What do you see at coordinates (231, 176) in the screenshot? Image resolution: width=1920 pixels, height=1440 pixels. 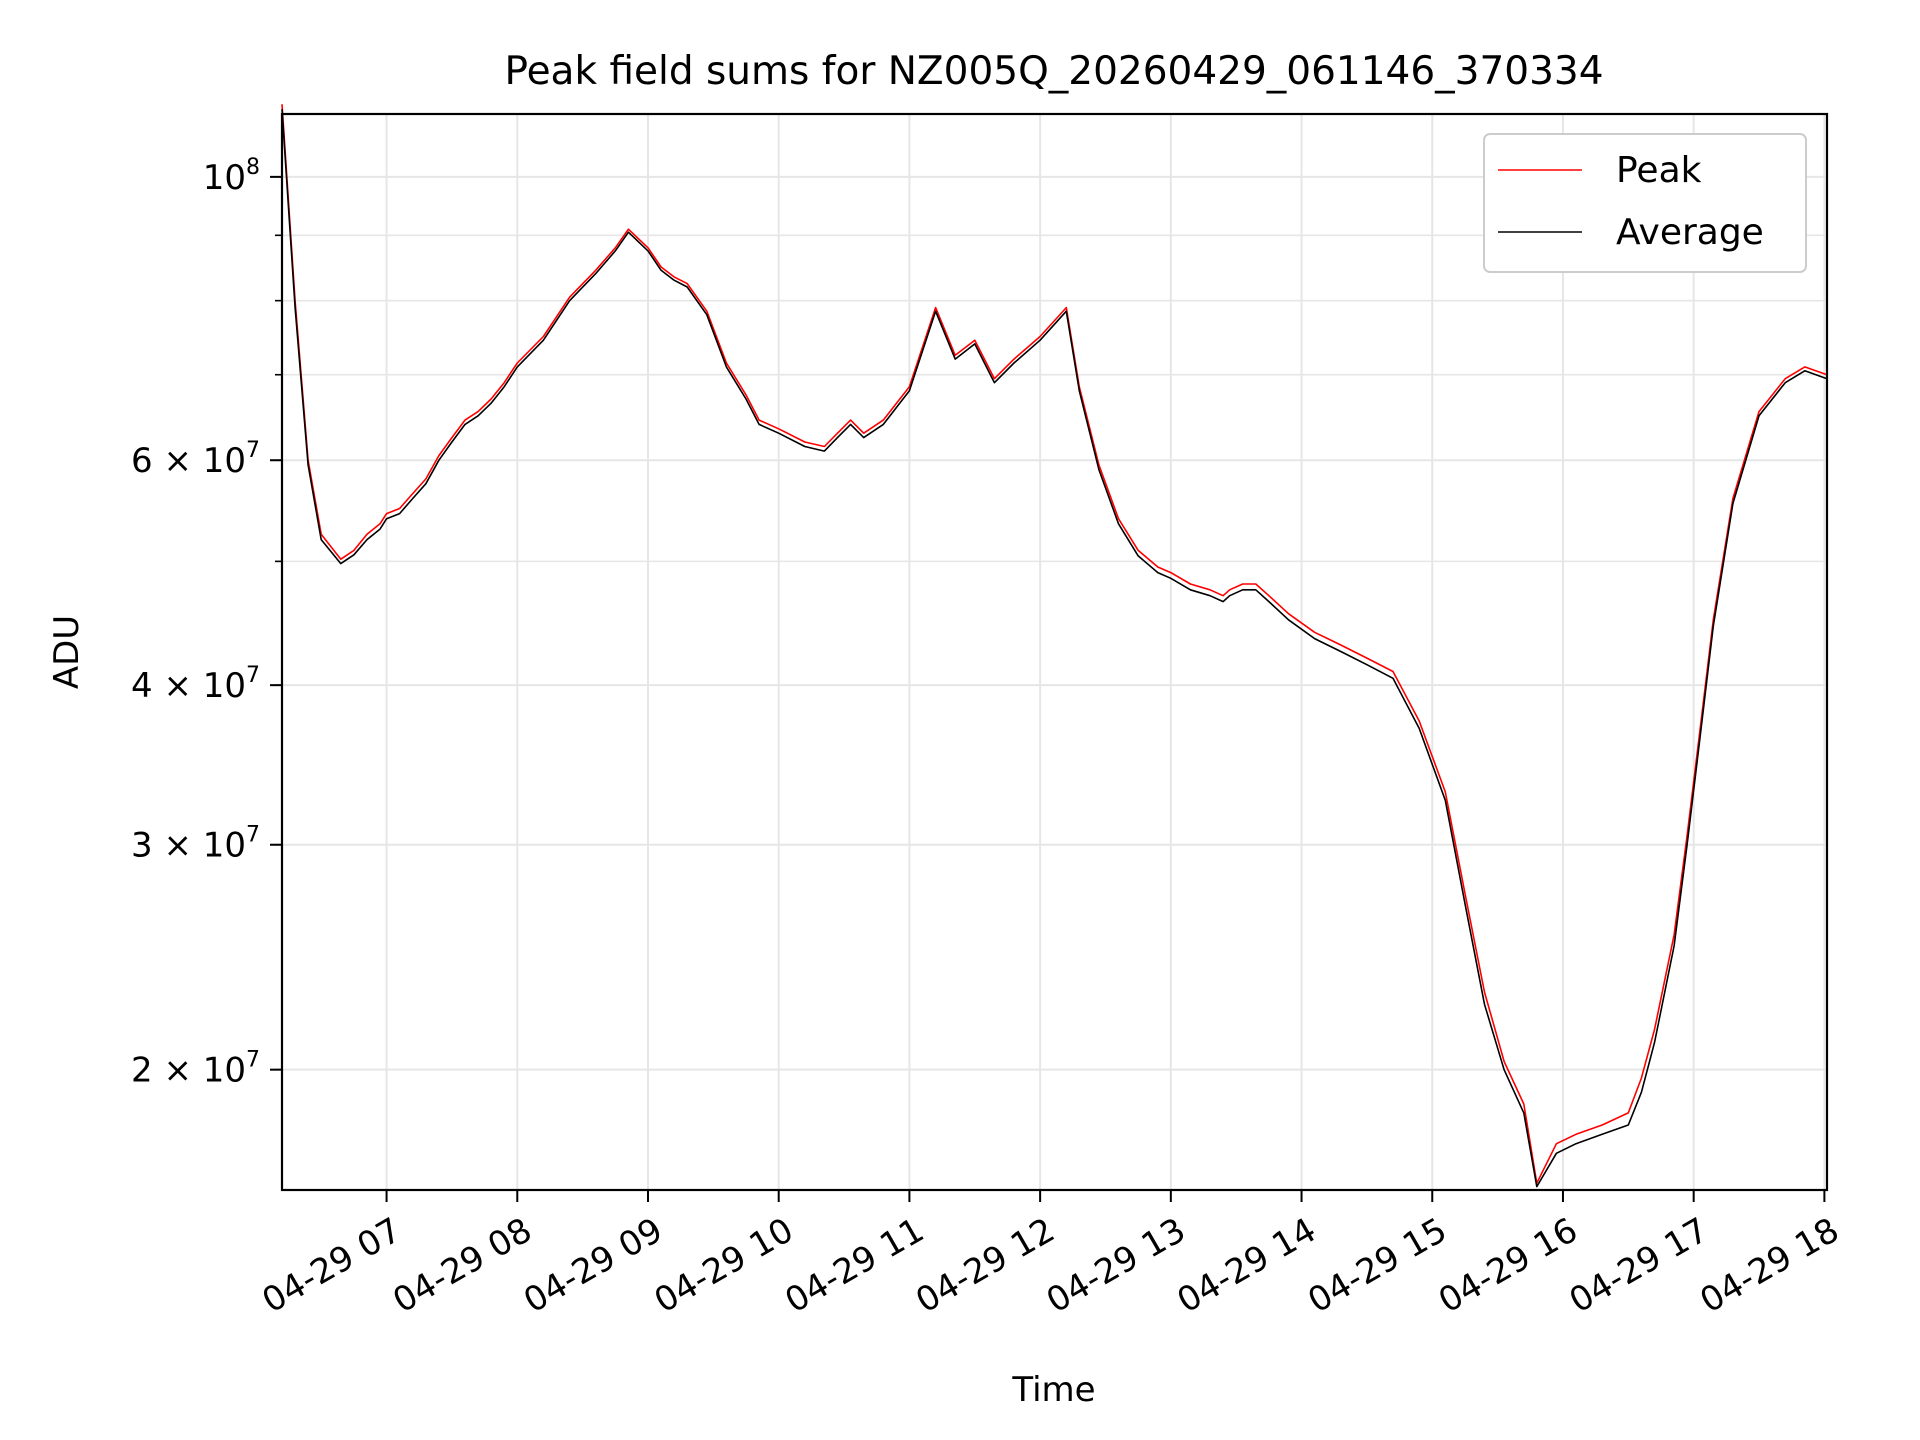 I see `y-tick-label: 108` at bounding box center [231, 176].